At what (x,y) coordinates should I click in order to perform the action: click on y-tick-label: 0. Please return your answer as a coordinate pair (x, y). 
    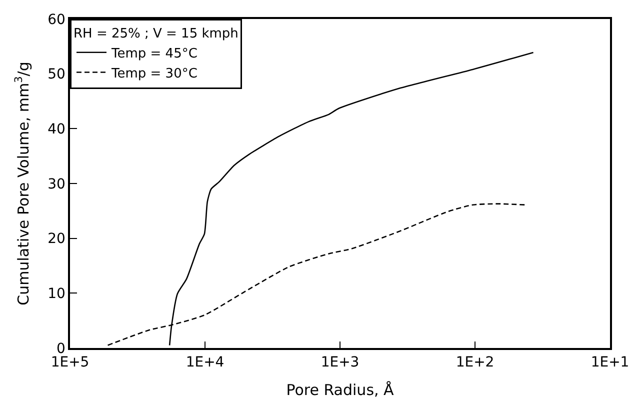
    Looking at the image, I should click on (61, 348).